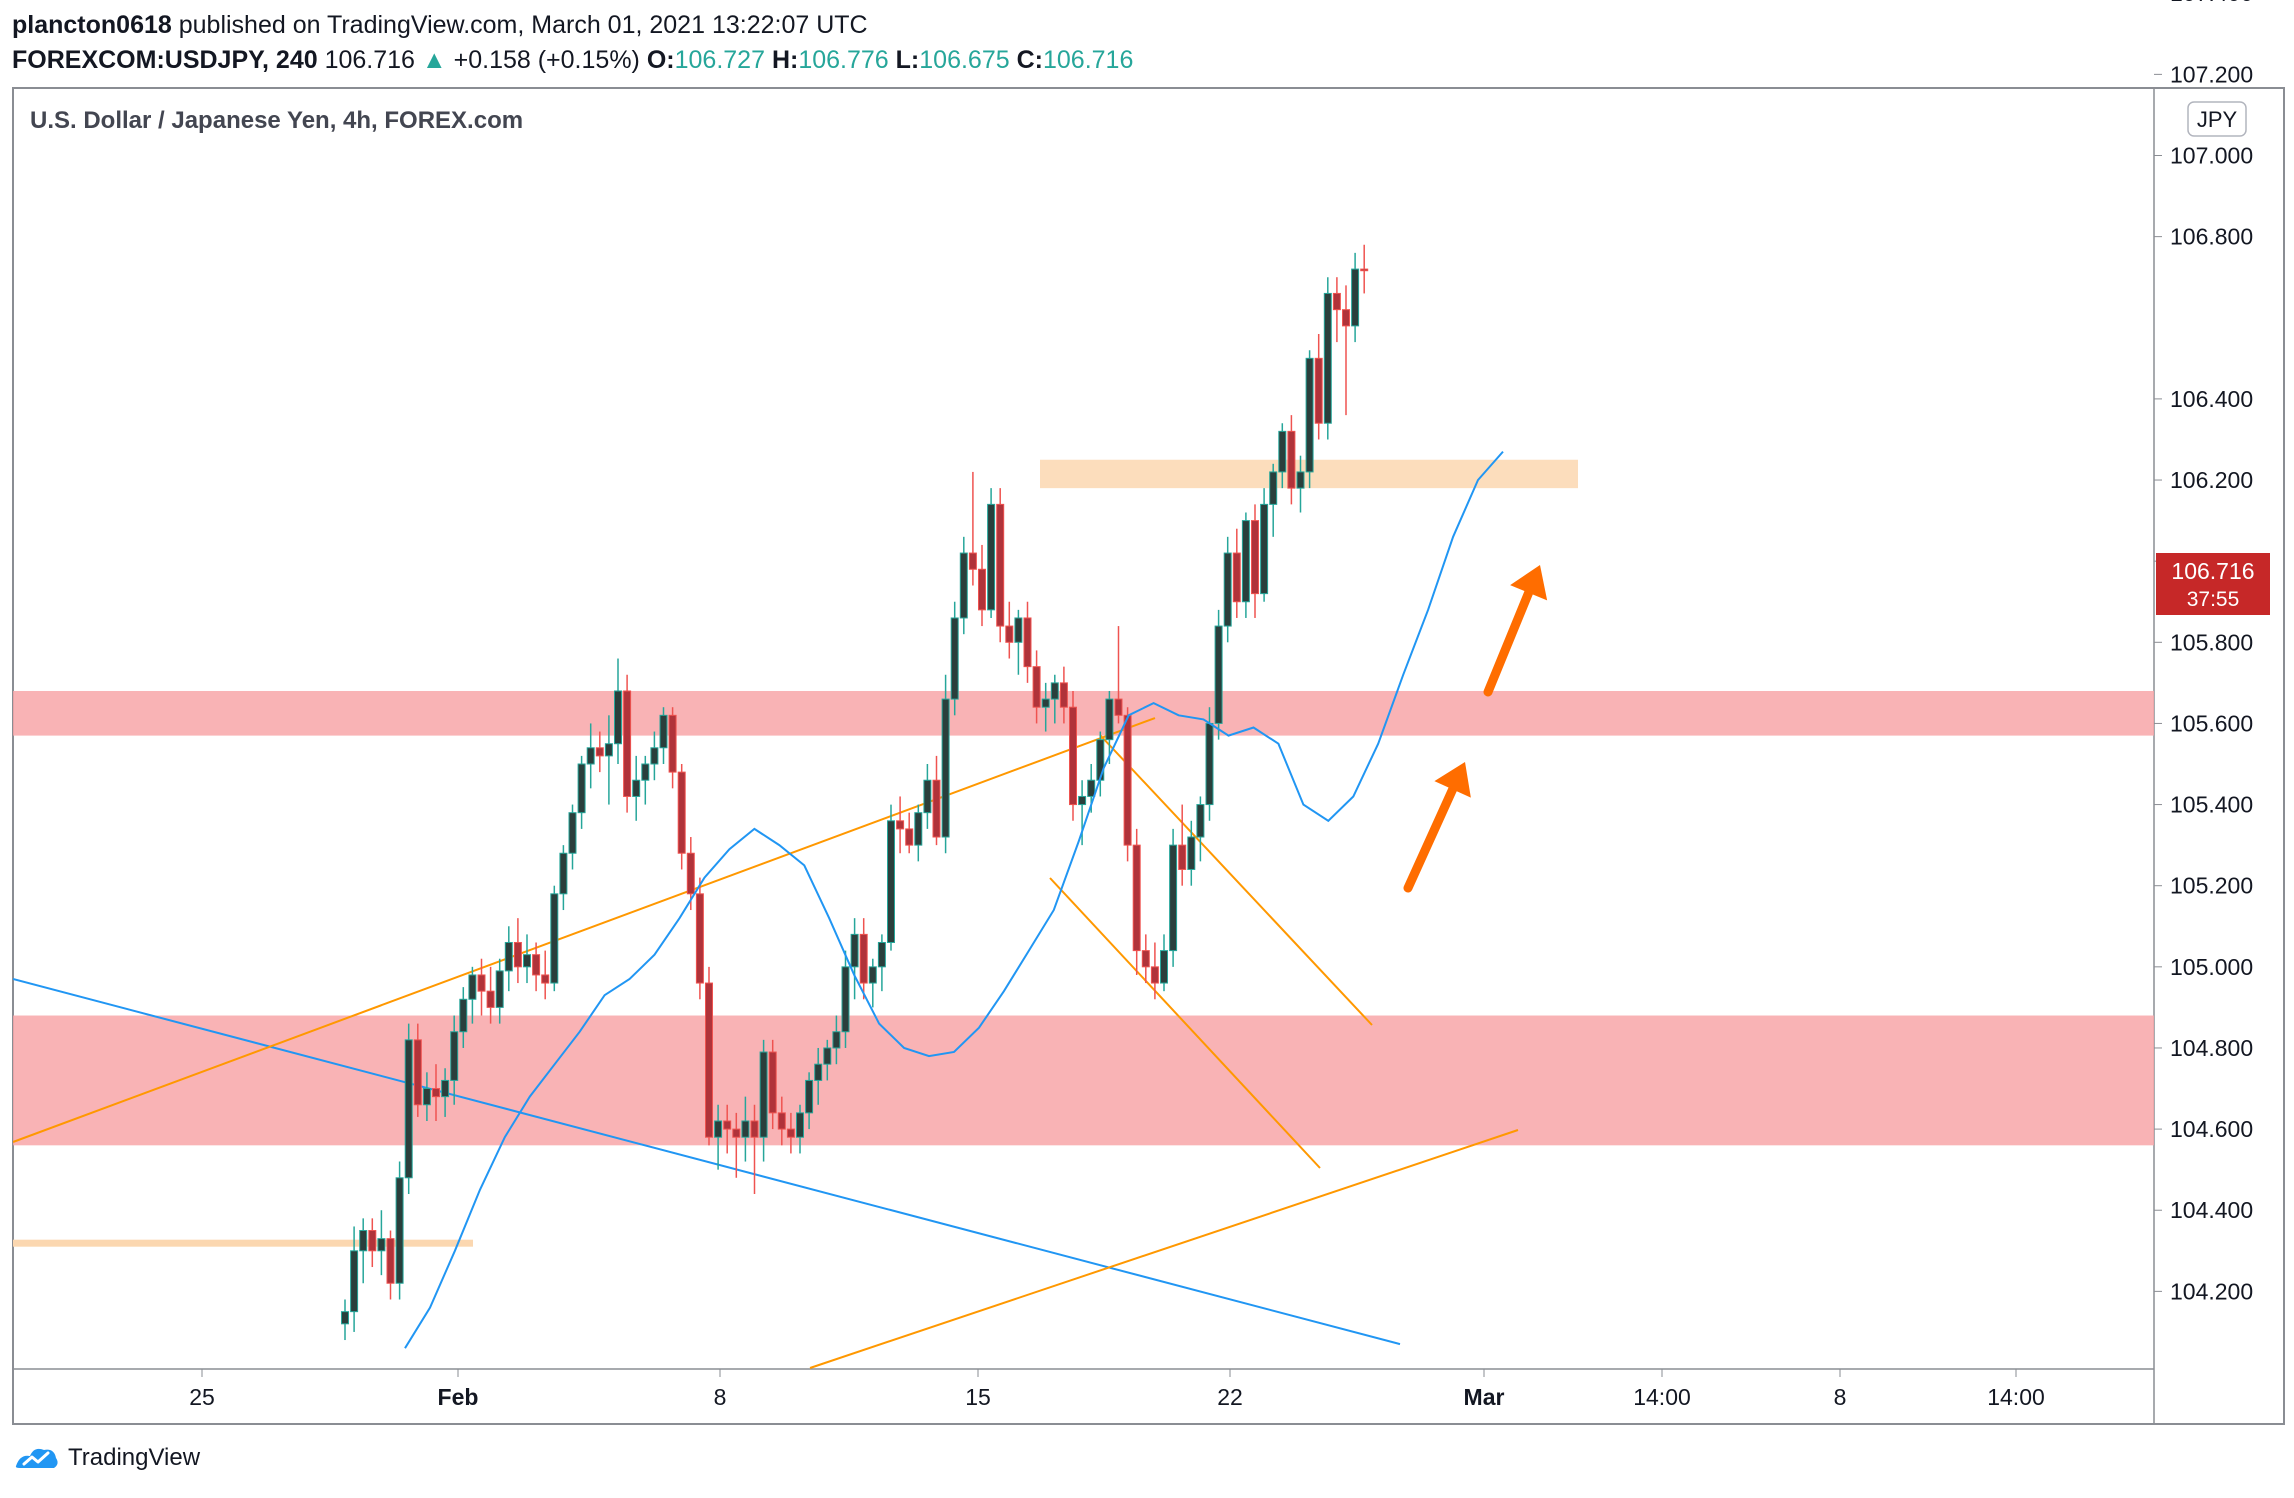  Describe the element at coordinates (1529, 583) in the screenshot. I see `arrow-head` at that location.